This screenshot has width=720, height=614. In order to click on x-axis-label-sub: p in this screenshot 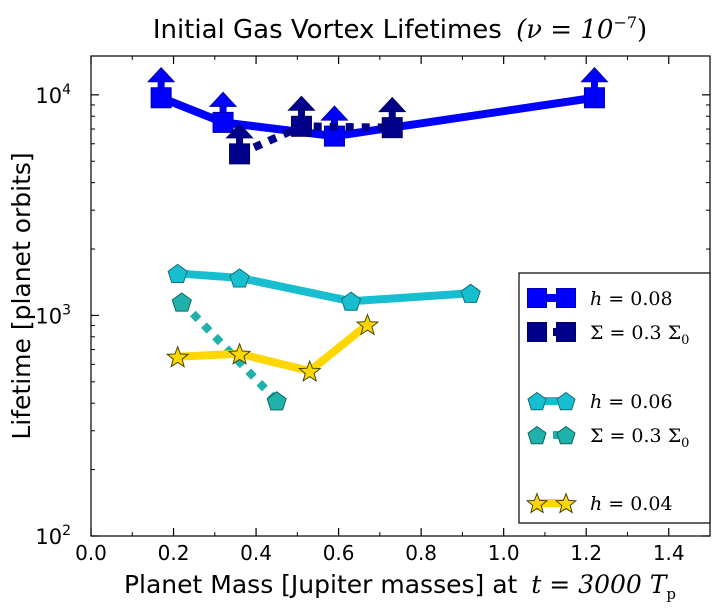, I will do `click(671, 594)`.